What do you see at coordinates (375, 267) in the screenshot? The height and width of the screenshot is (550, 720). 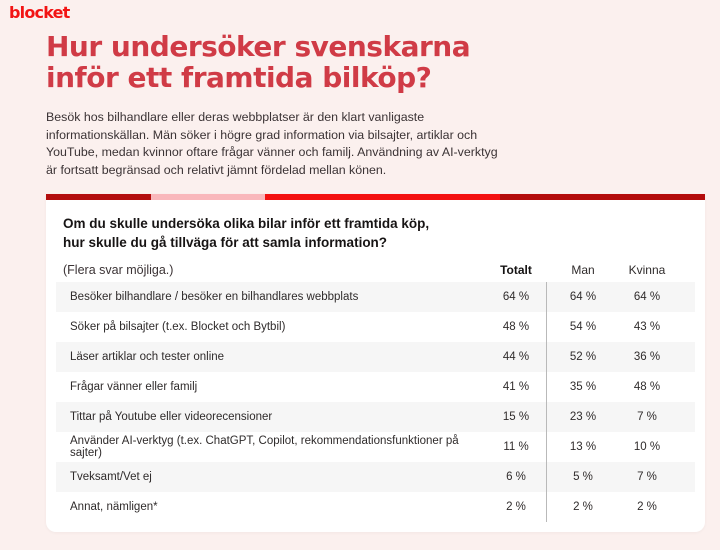 I see `table-header-row: (Flera svar möjliga.) Totalt Man Kvinna` at bounding box center [375, 267].